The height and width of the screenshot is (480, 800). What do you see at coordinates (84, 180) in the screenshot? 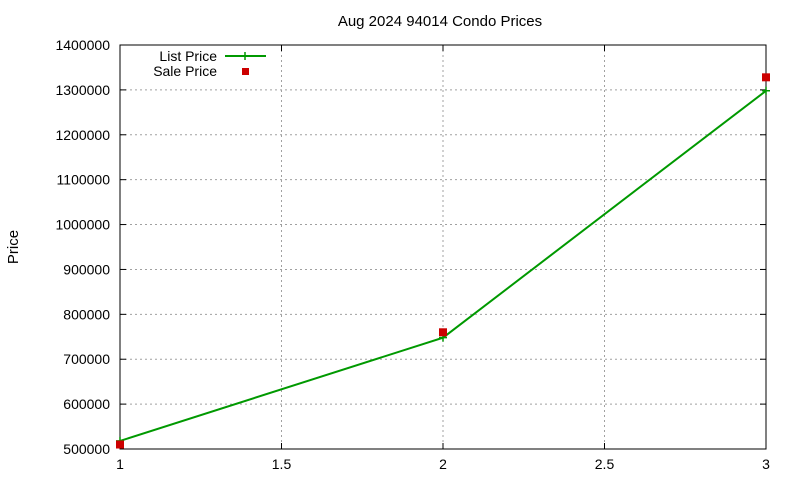
I see `y-tick-label: 1100000` at bounding box center [84, 180].